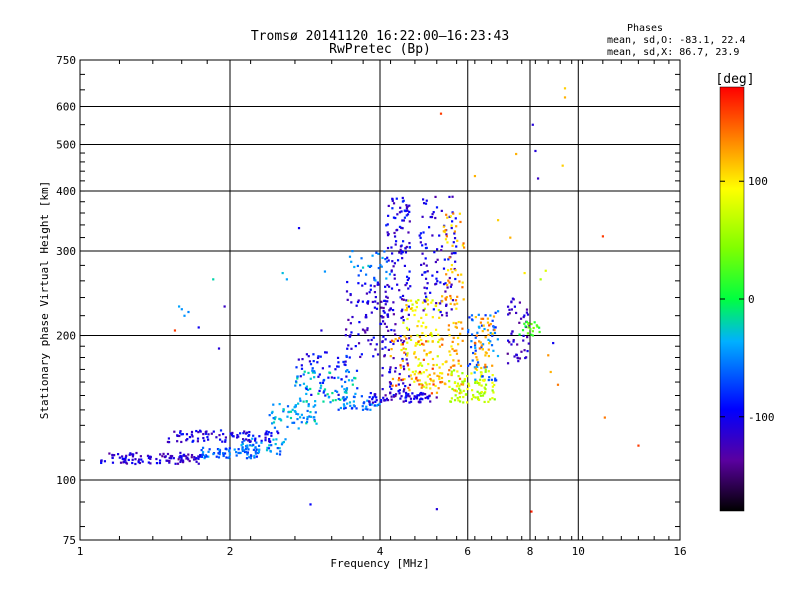 The image size is (800, 600). Describe the element at coordinates (379, 563) in the screenshot. I see `x-axis-label: Frequency [MHz]` at that location.